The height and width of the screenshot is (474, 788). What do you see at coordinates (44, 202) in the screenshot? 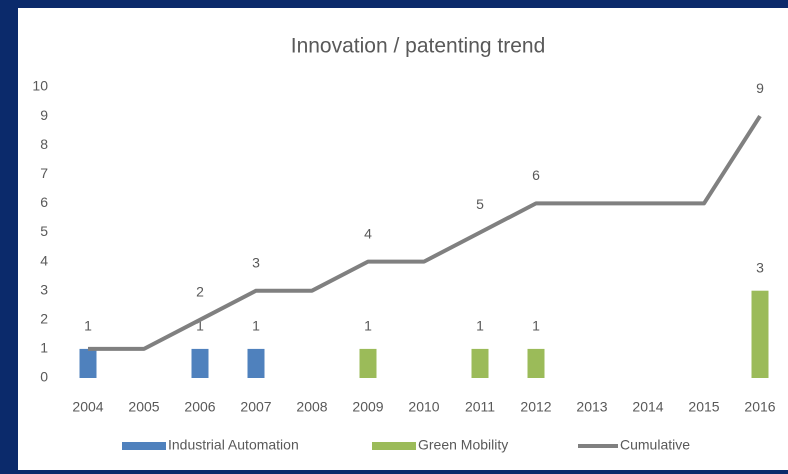
I see `y-tick-label: 6` at bounding box center [44, 202].